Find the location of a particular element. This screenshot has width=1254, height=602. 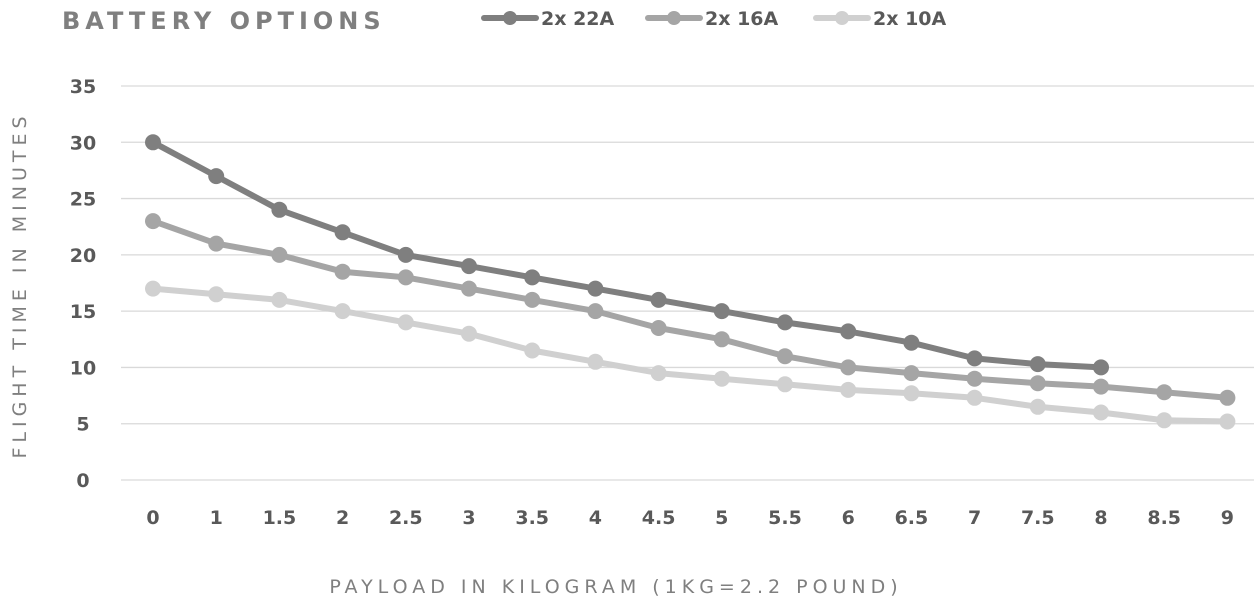

x-tick-label: 8 is located at coordinates (1100, 518).